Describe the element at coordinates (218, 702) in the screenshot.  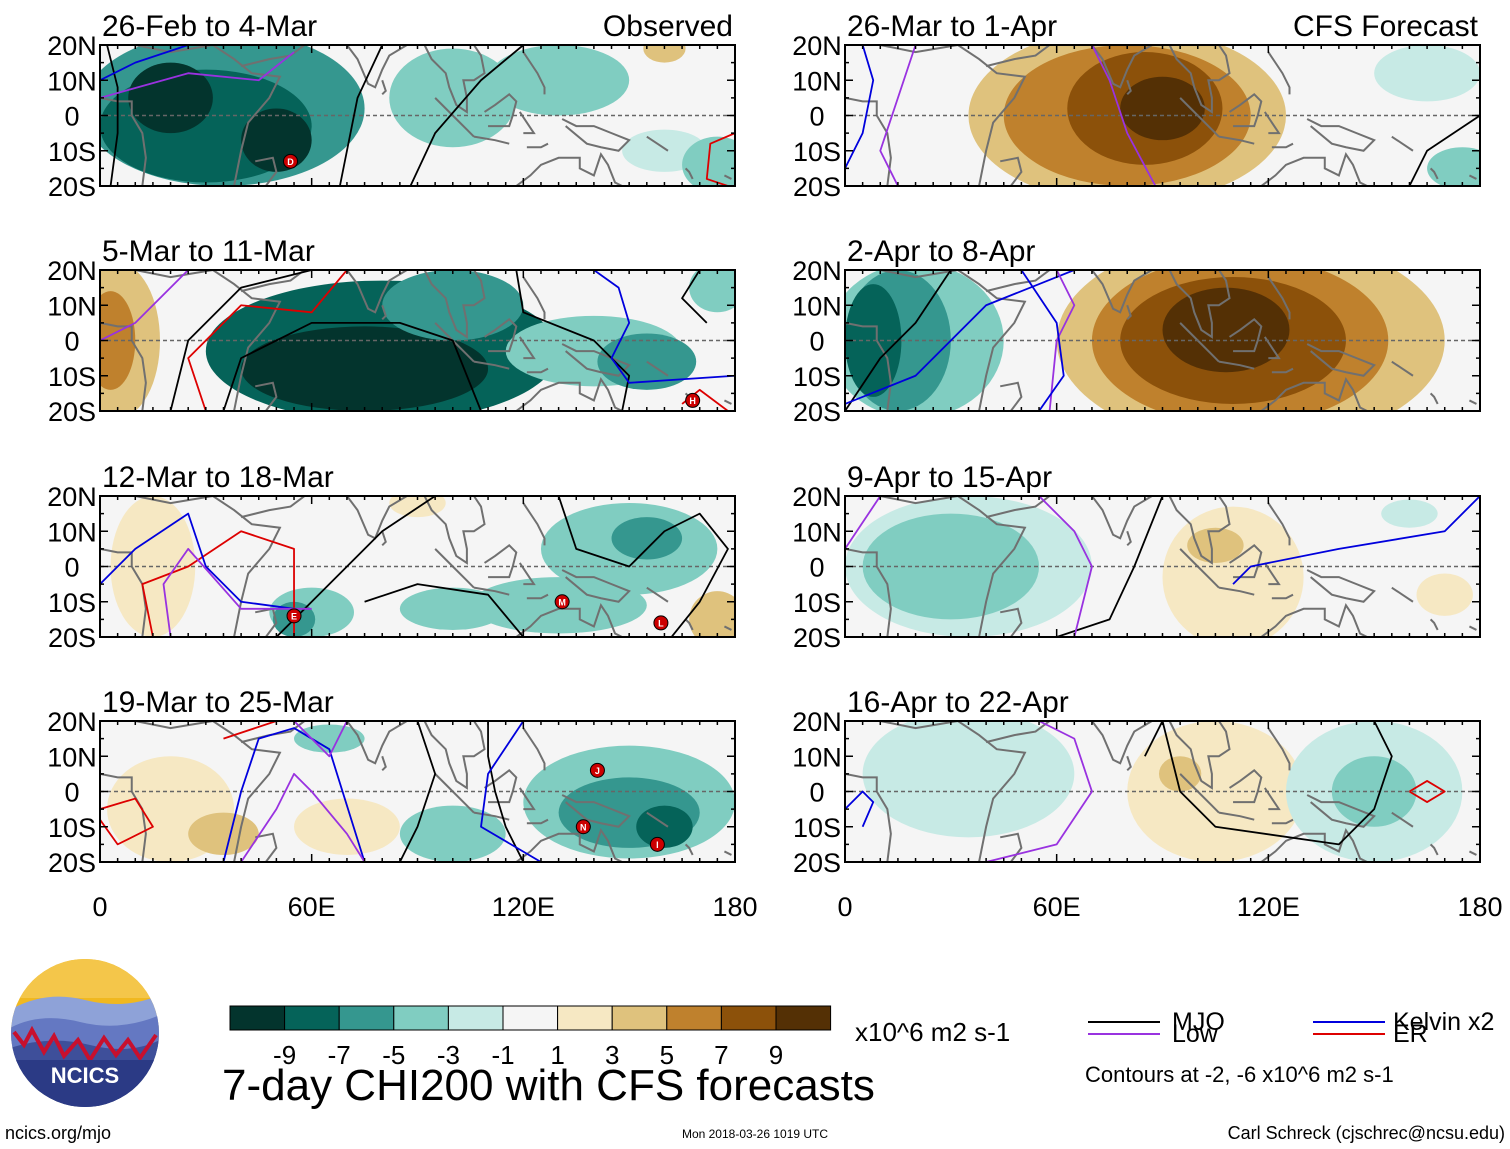
I see `panel-title: 19-Mar to 25-Mar` at that location.